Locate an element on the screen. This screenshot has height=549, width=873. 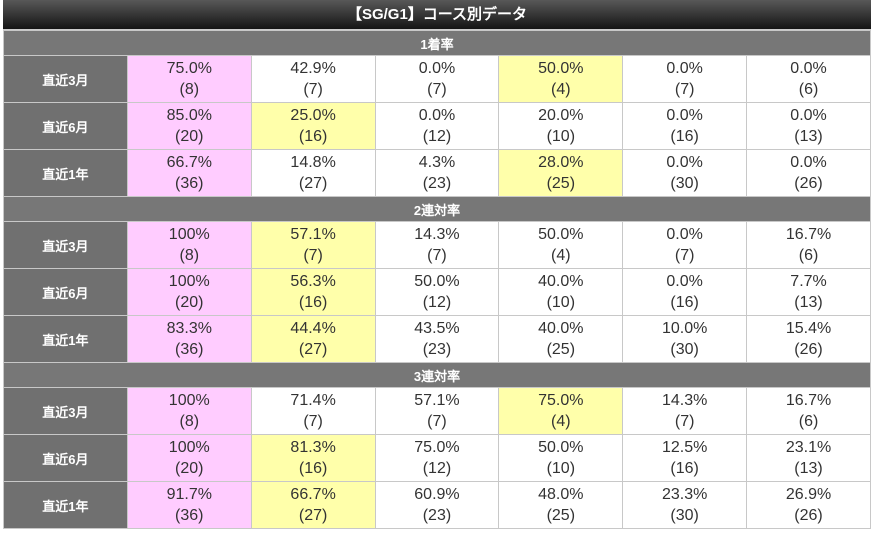
stat-cell: 57.1% (7) is located at coordinates (313, 245).